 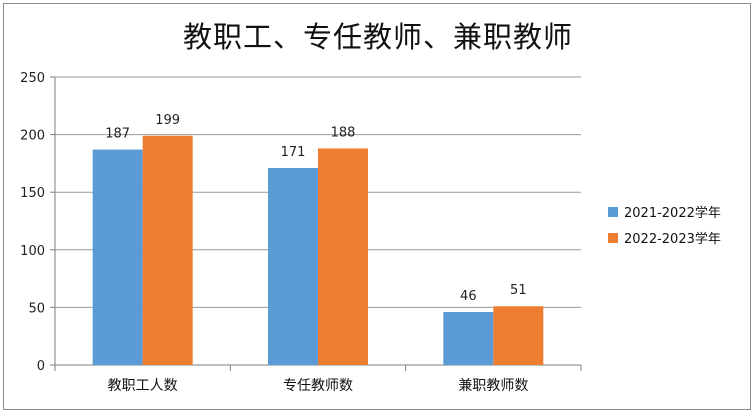 I want to click on y-tick-label: 150, so click(x=32, y=193).